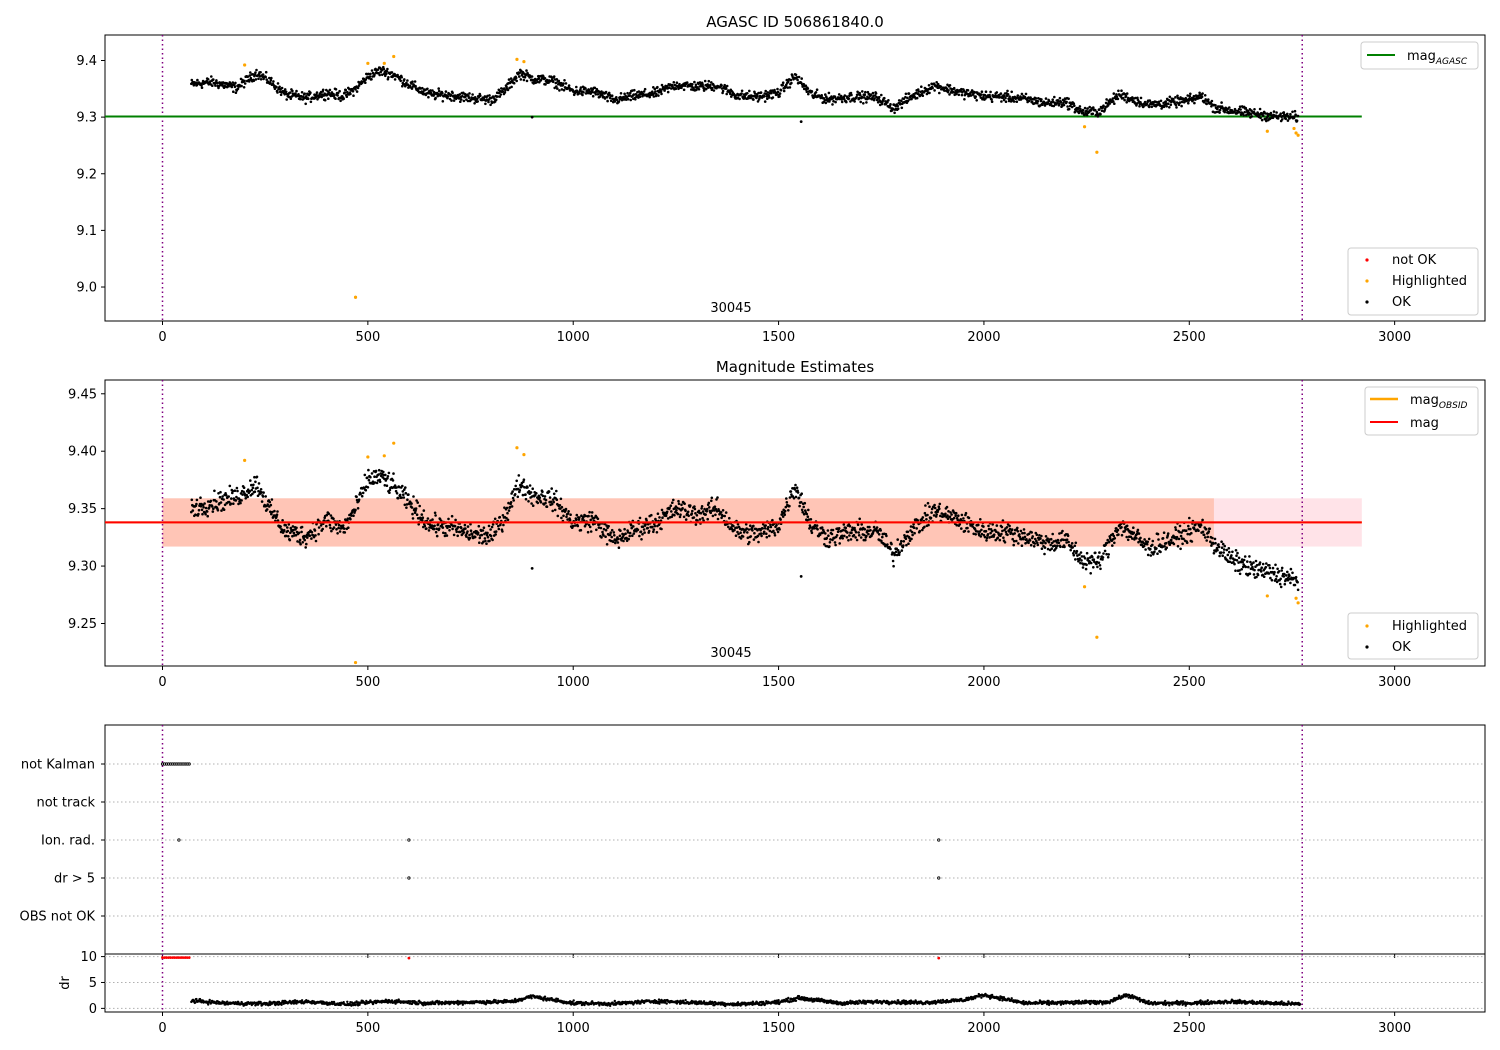  What do you see at coordinates (1240, 109) in the screenshot?
I see `data-point-0-2044` at bounding box center [1240, 109].